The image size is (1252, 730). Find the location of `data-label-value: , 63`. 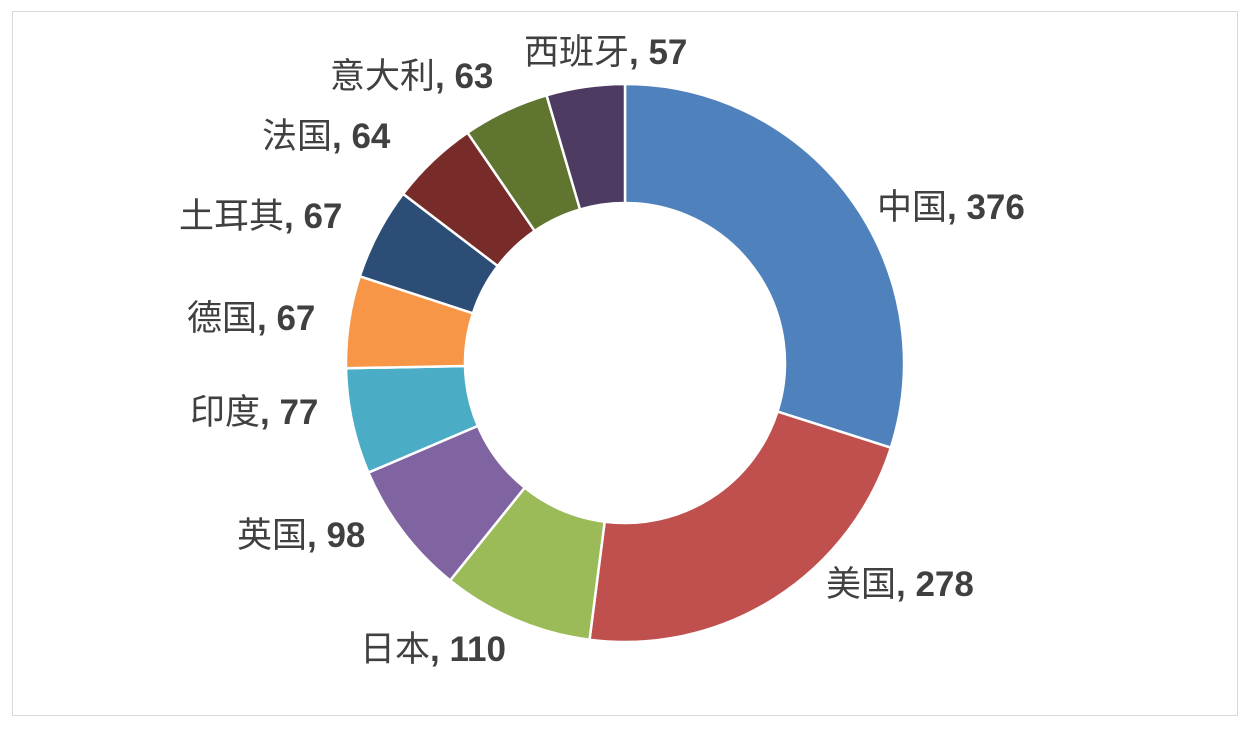

data-label-value: , 63 is located at coordinates (464, 76).